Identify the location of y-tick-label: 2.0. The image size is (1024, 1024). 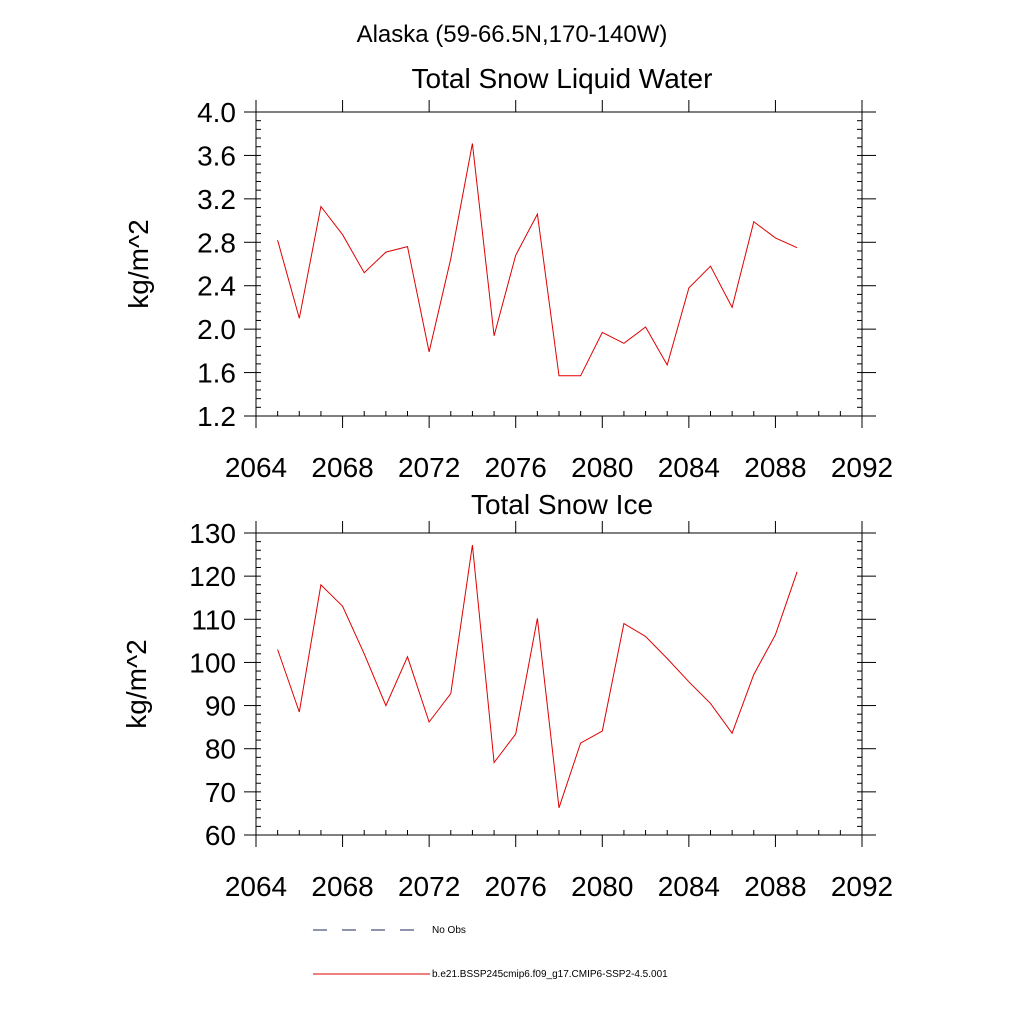
(216, 329).